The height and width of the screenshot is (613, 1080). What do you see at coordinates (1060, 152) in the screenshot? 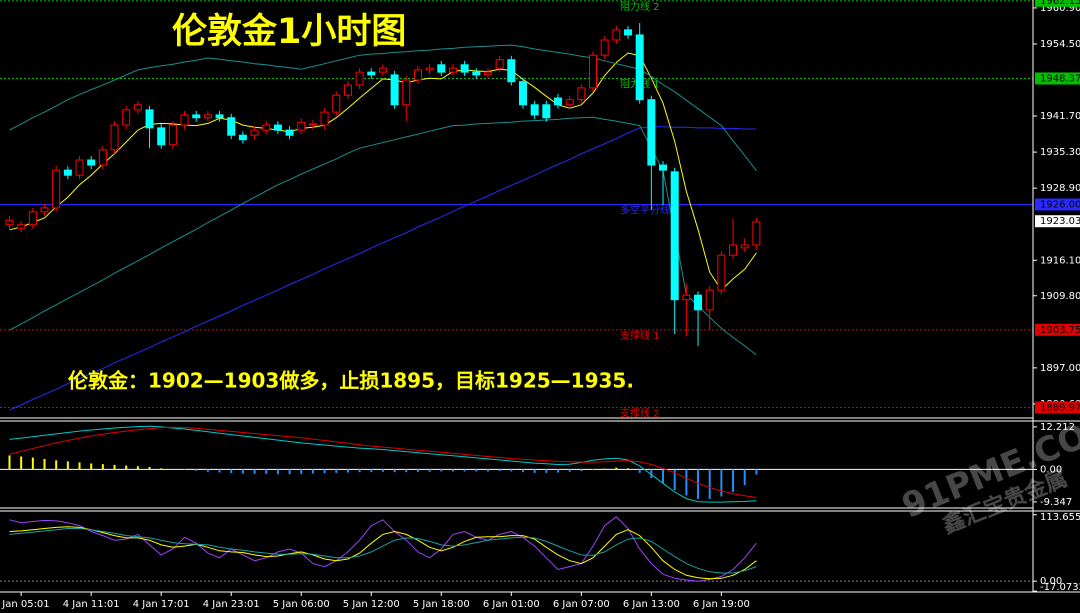
I see `y-tick-label: 1935.30` at bounding box center [1060, 152].